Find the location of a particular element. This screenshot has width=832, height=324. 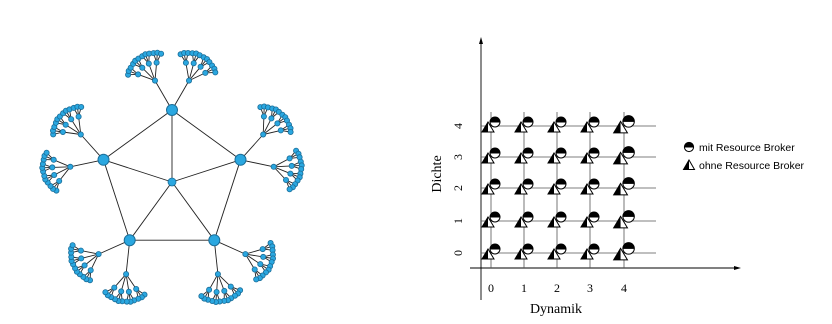

legend-label-ohne: ohne Resource Broker is located at coordinates (752, 166).